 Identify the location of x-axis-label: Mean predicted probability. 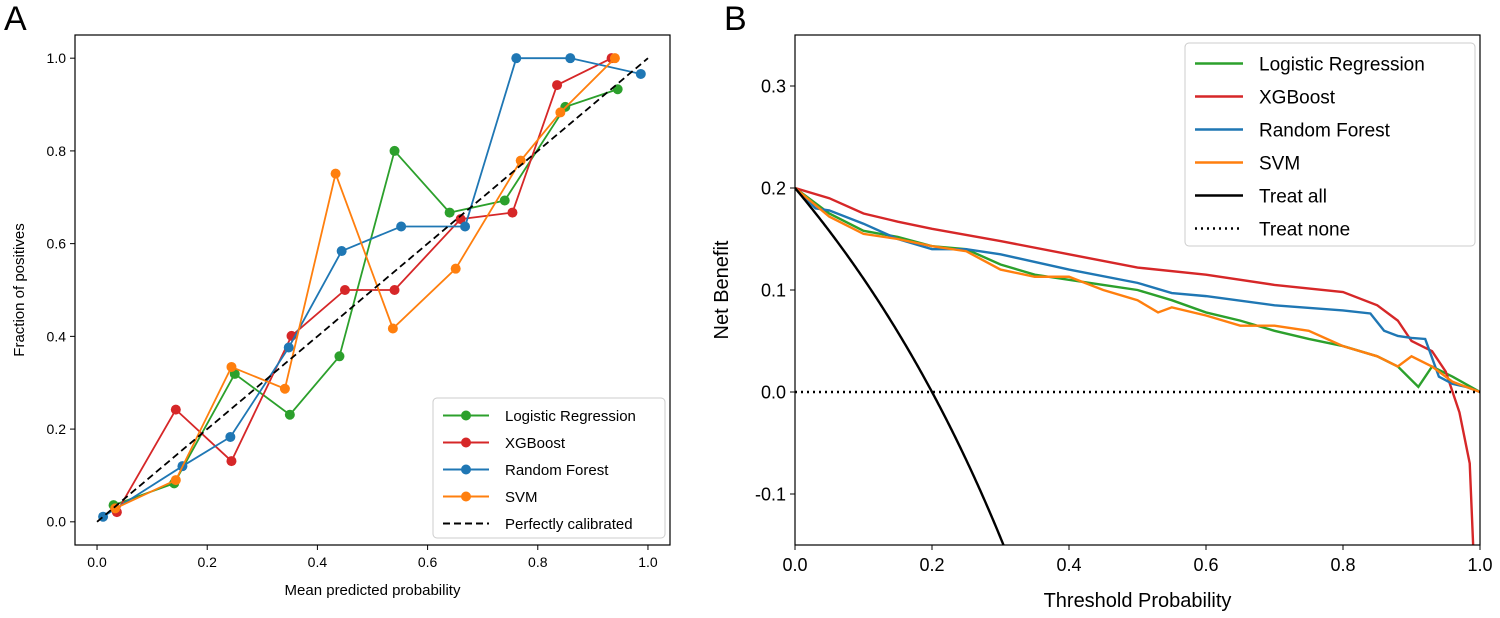
(373, 590).